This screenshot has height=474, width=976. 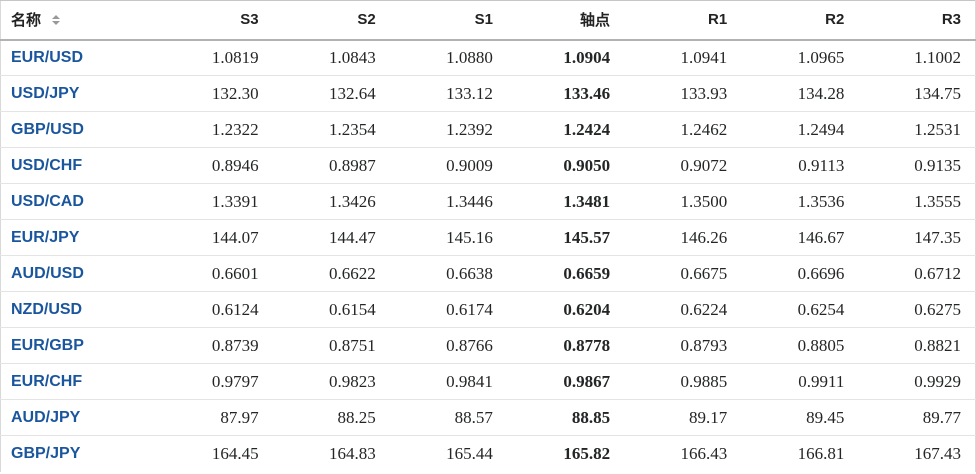 What do you see at coordinates (331, 93) in the screenshot?
I see `value-cell: 132.64` at bounding box center [331, 93].